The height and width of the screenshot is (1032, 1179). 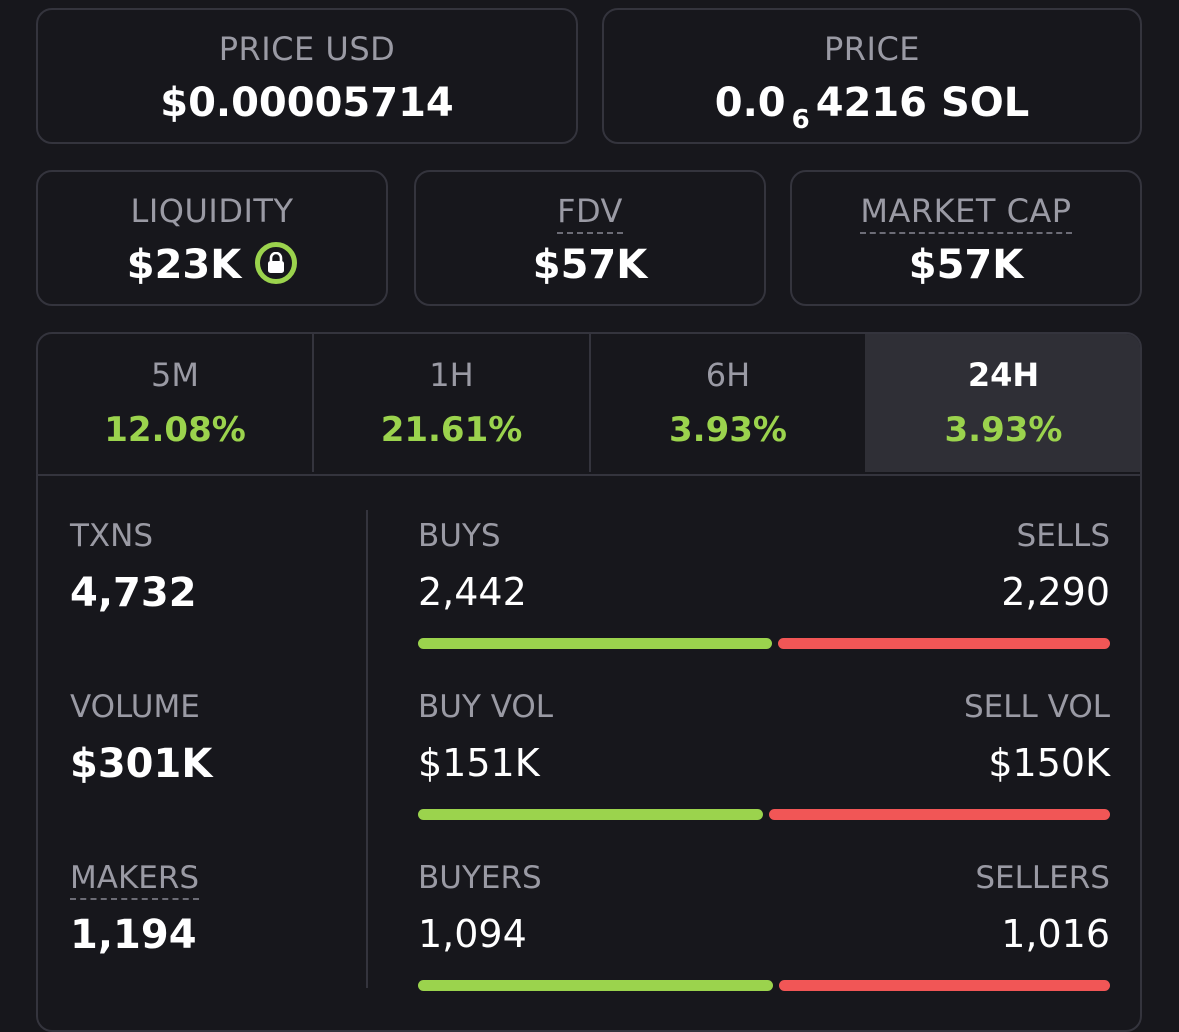 What do you see at coordinates (112, 536) in the screenshot?
I see `txns-label: TXNS` at bounding box center [112, 536].